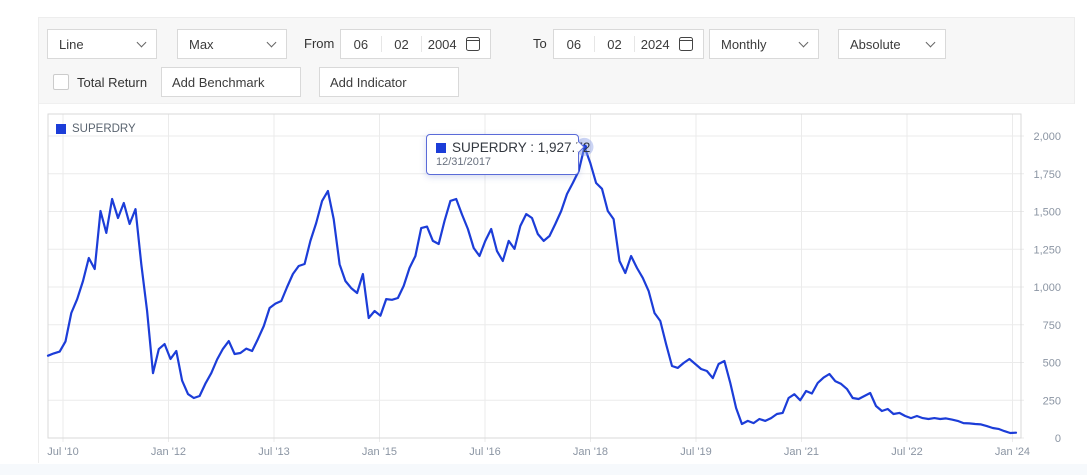  I want to click on frequency-value: Monthly, so click(744, 44).